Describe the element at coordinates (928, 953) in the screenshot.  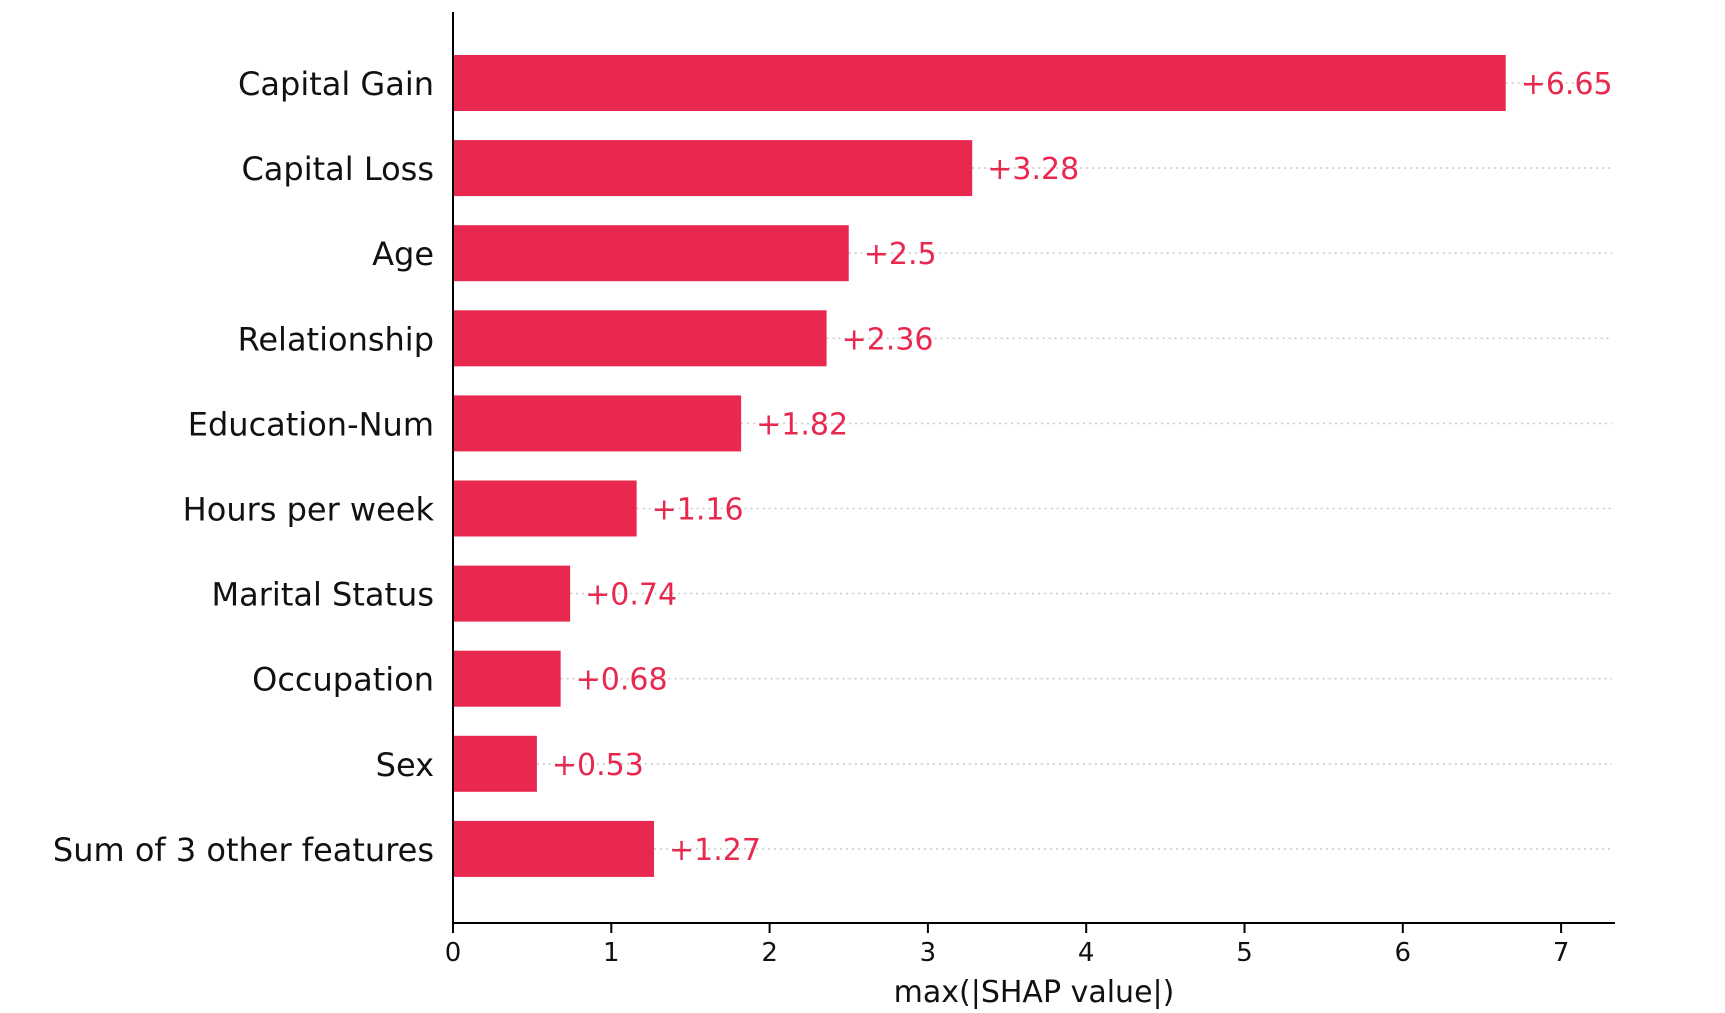
I see `x-tick-label: 3` at that location.